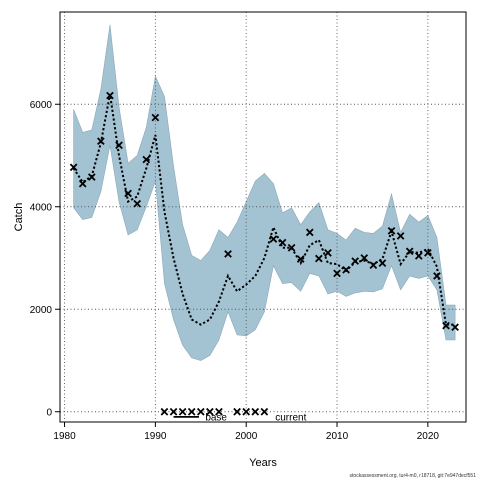  I want to click on x-tick-label: 2020, so click(428, 436).